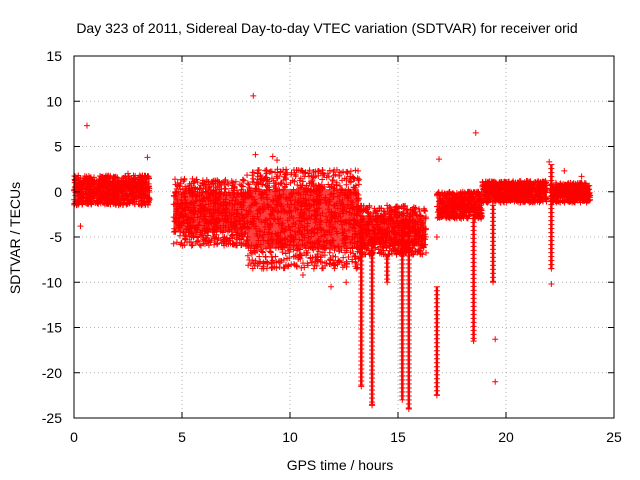 The height and width of the screenshot is (480, 640). I want to click on x-tick-label: 25, so click(614, 437).